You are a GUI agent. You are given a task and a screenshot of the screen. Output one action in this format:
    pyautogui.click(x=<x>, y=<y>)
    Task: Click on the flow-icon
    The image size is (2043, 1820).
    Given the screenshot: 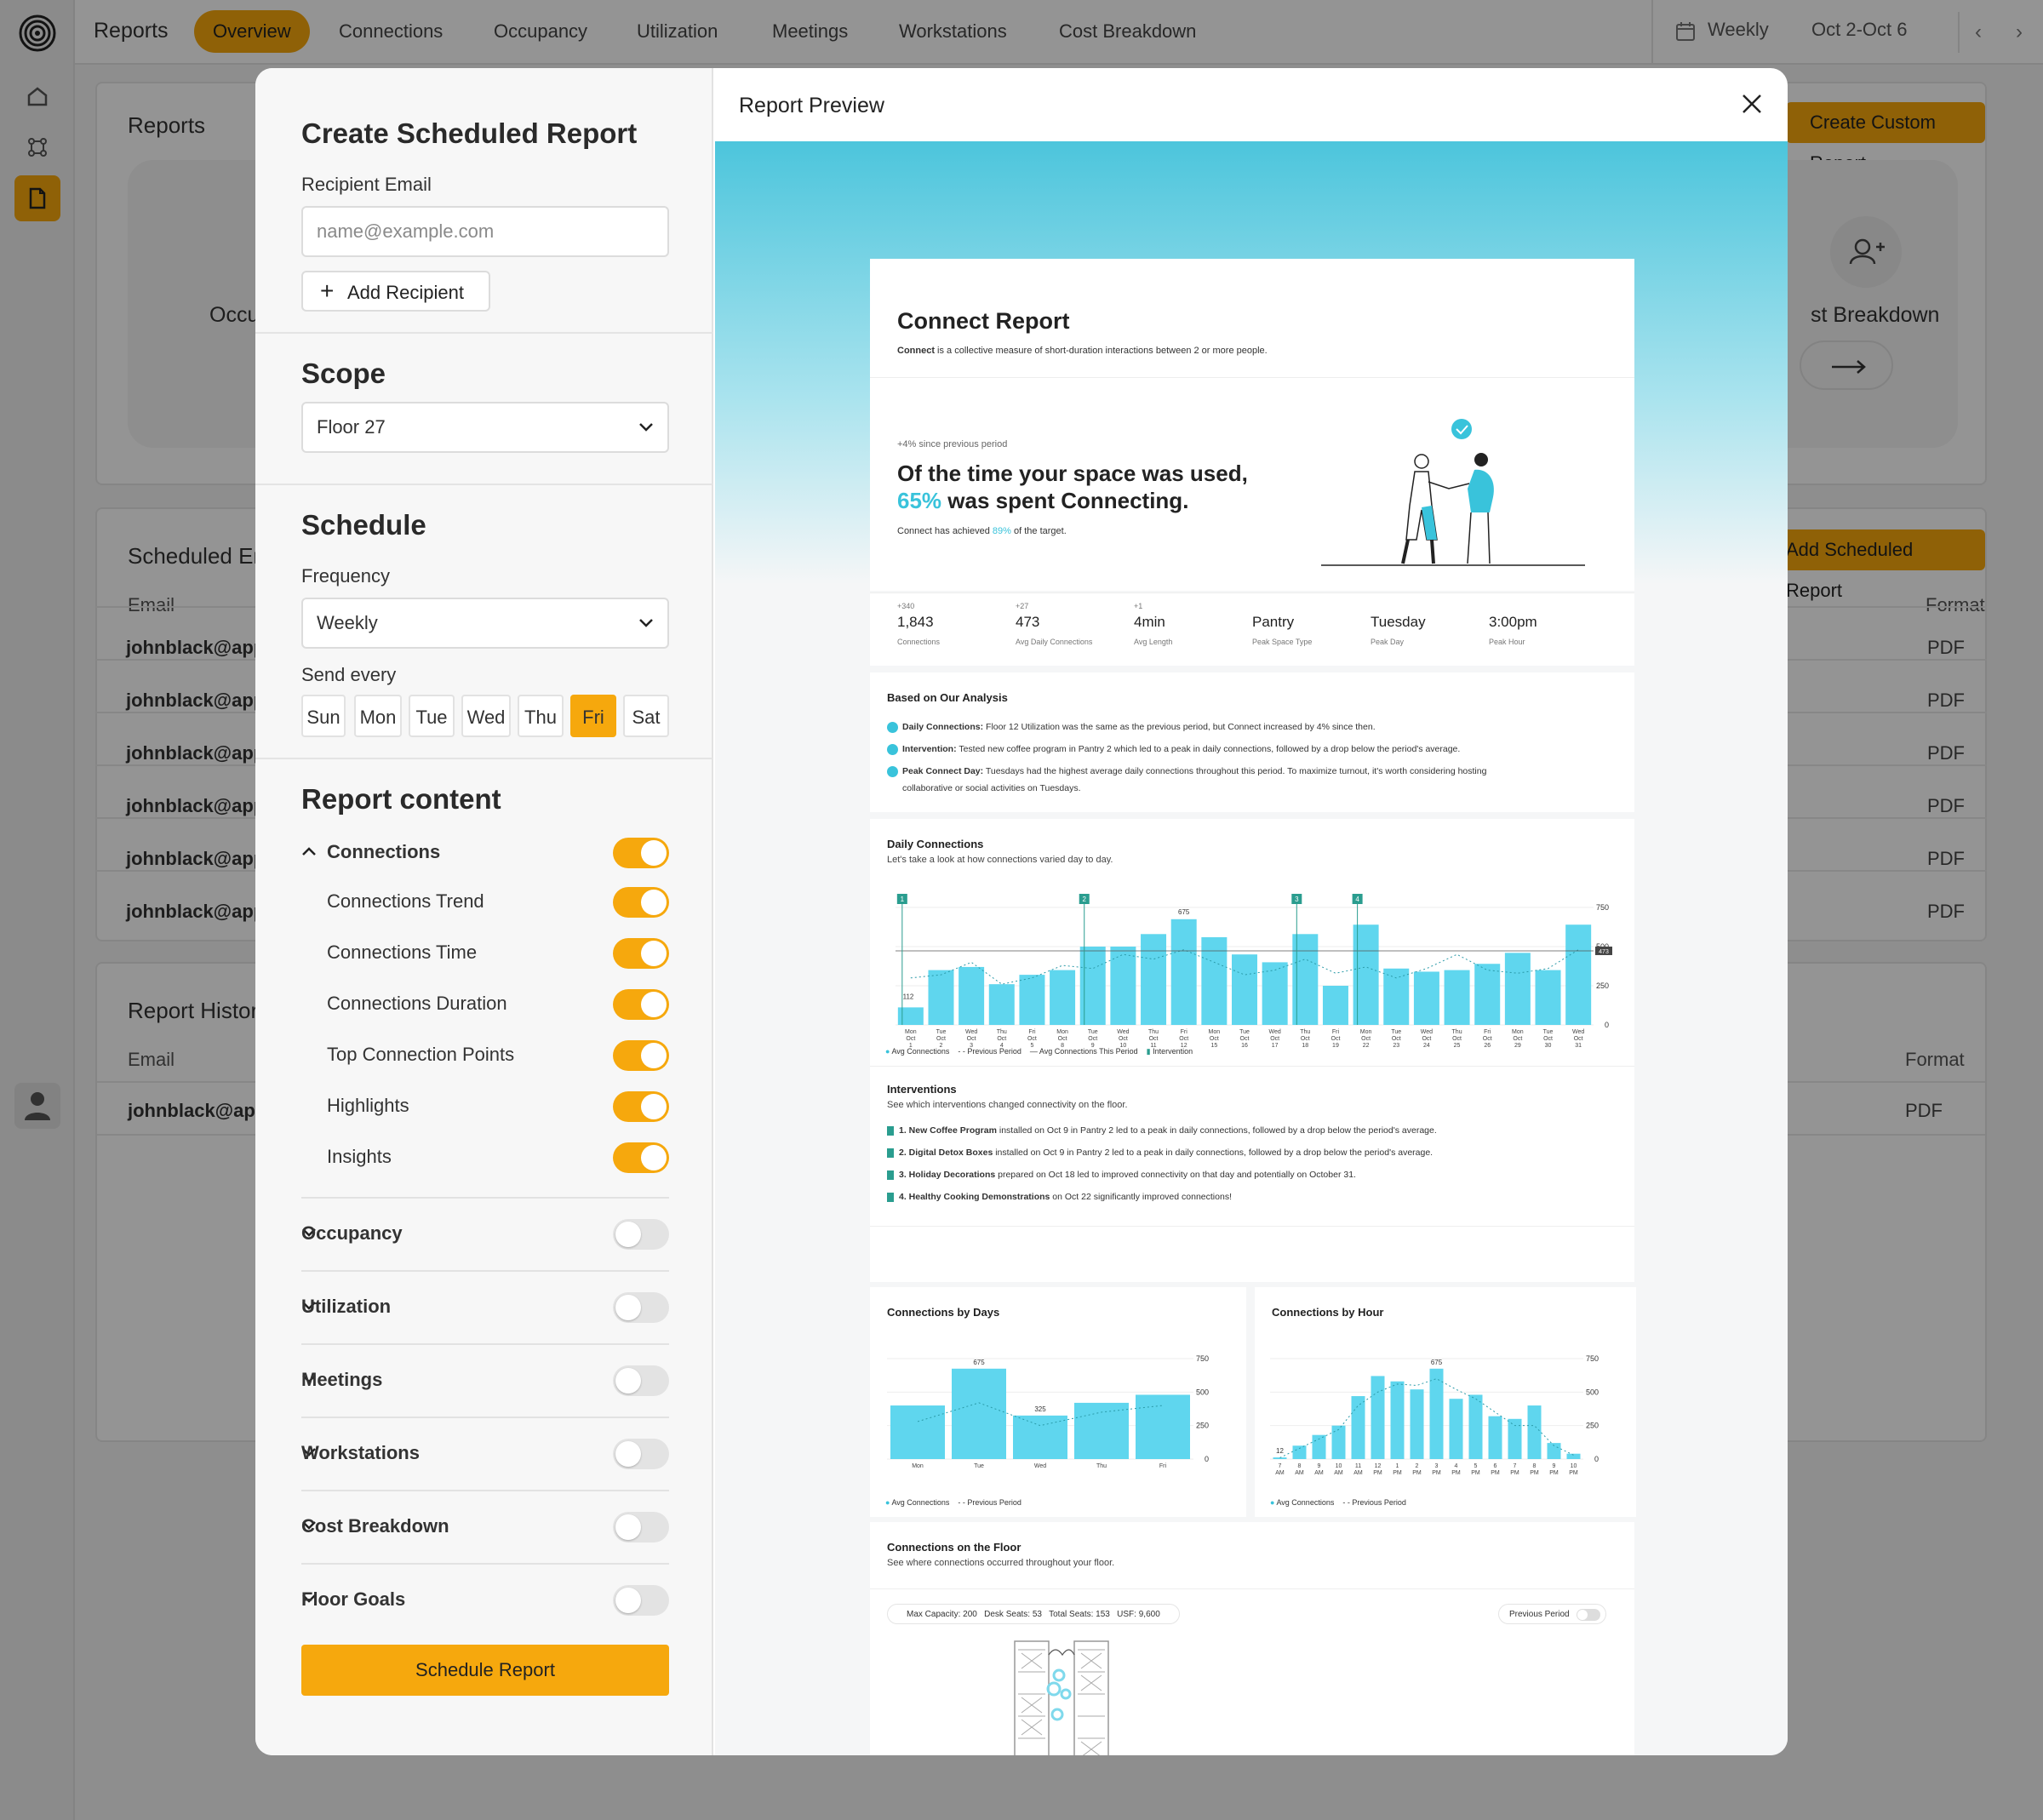 What is the action you would take?
    pyautogui.click(x=37, y=147)
    